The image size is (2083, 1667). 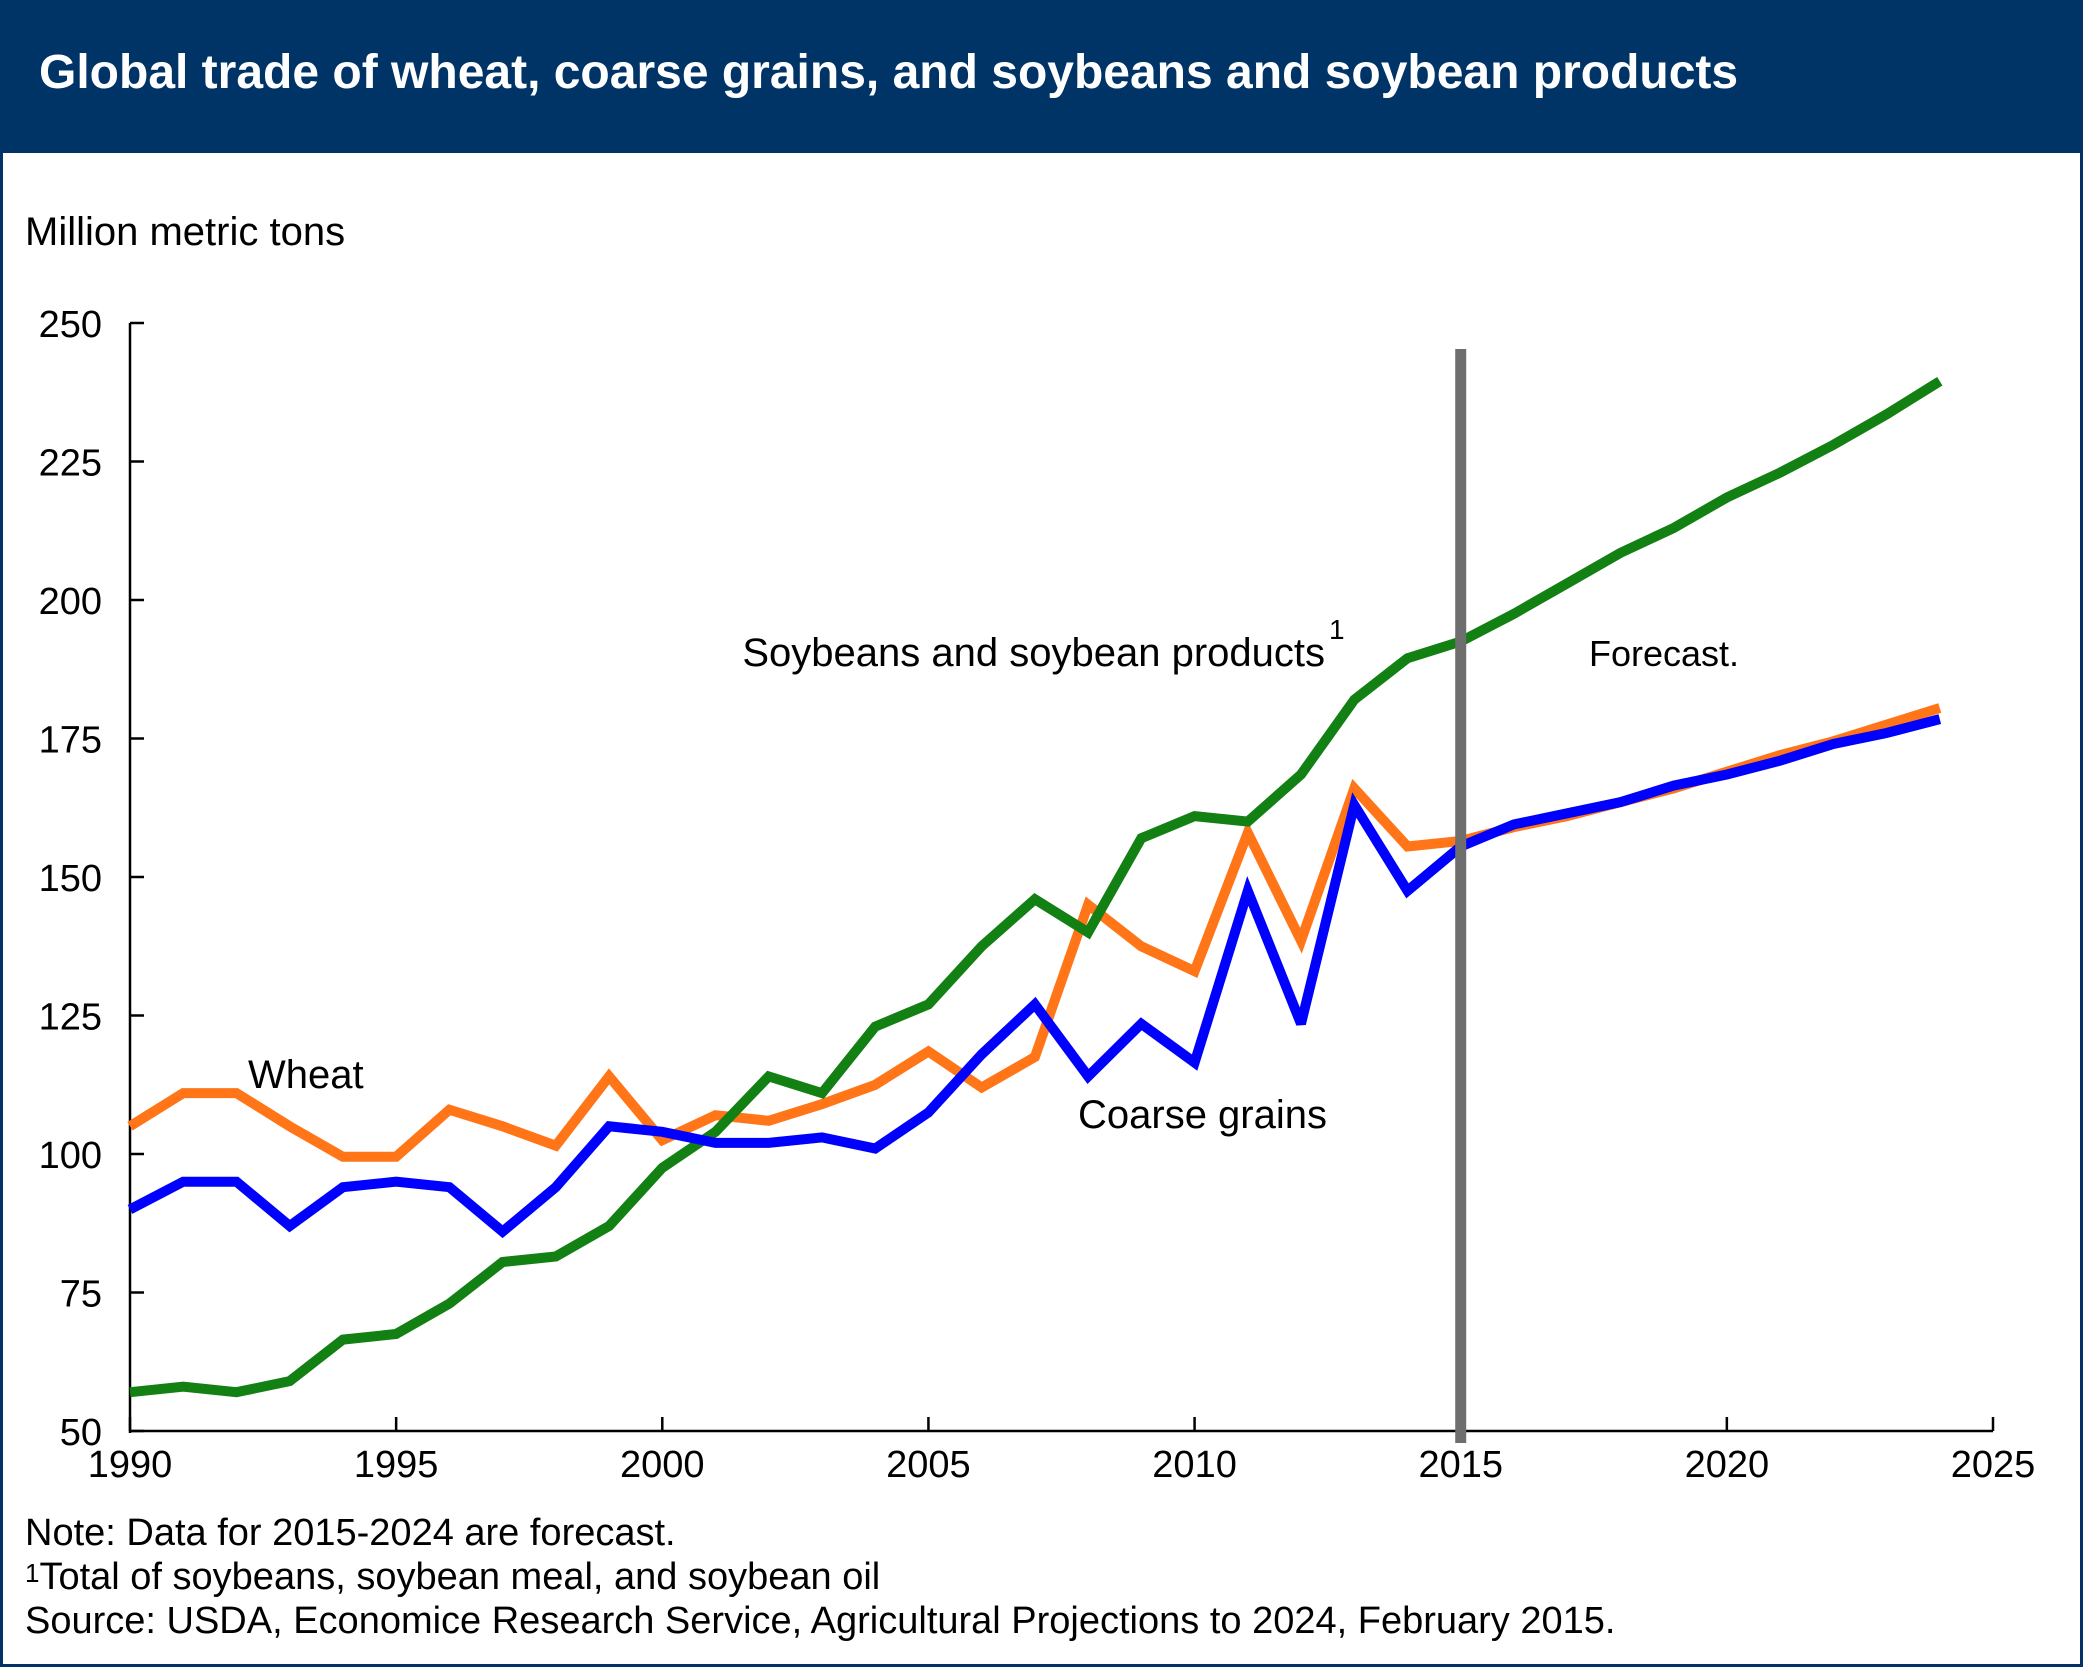 I want to click on x-tick-label: 1990, so click(x=130, y=1465).